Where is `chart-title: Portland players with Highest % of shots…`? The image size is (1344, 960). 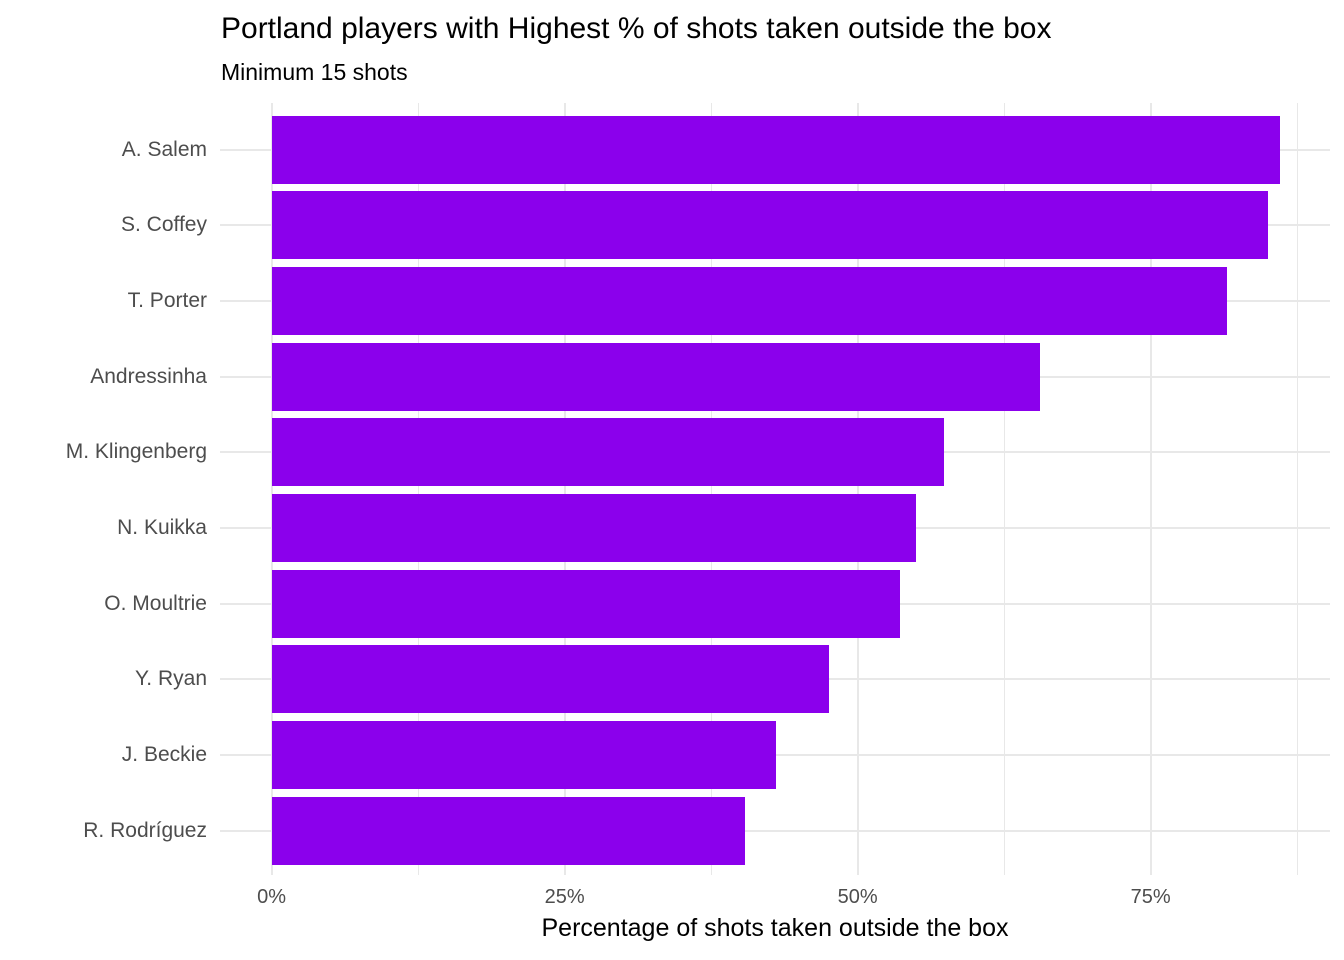
chart-title: Portland players with Highest % of shots… is located at coordinates (636, 28).